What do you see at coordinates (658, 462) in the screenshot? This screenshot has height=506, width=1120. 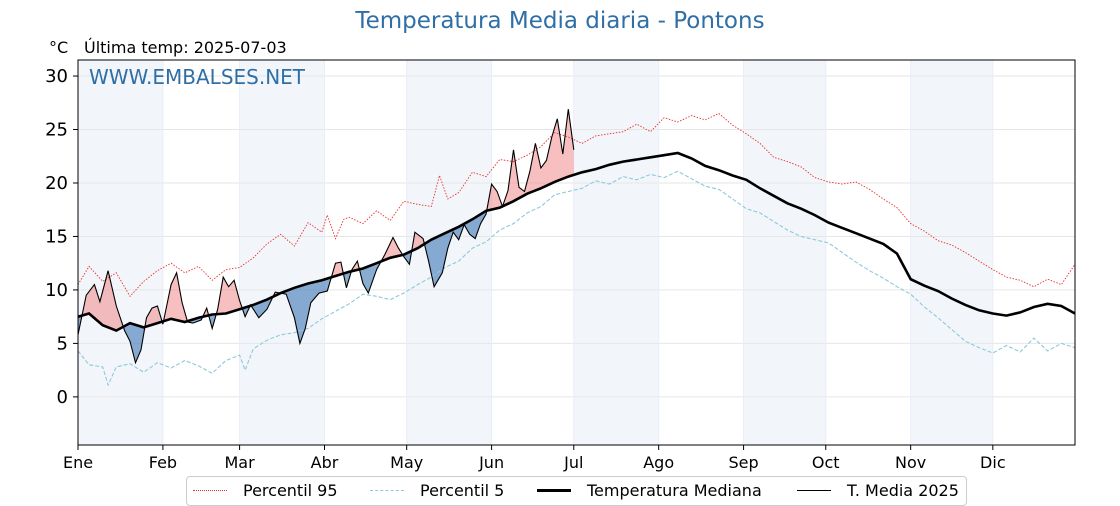 I see `x-tick-label-Ago: Ago` at bounding box center [658, 462].